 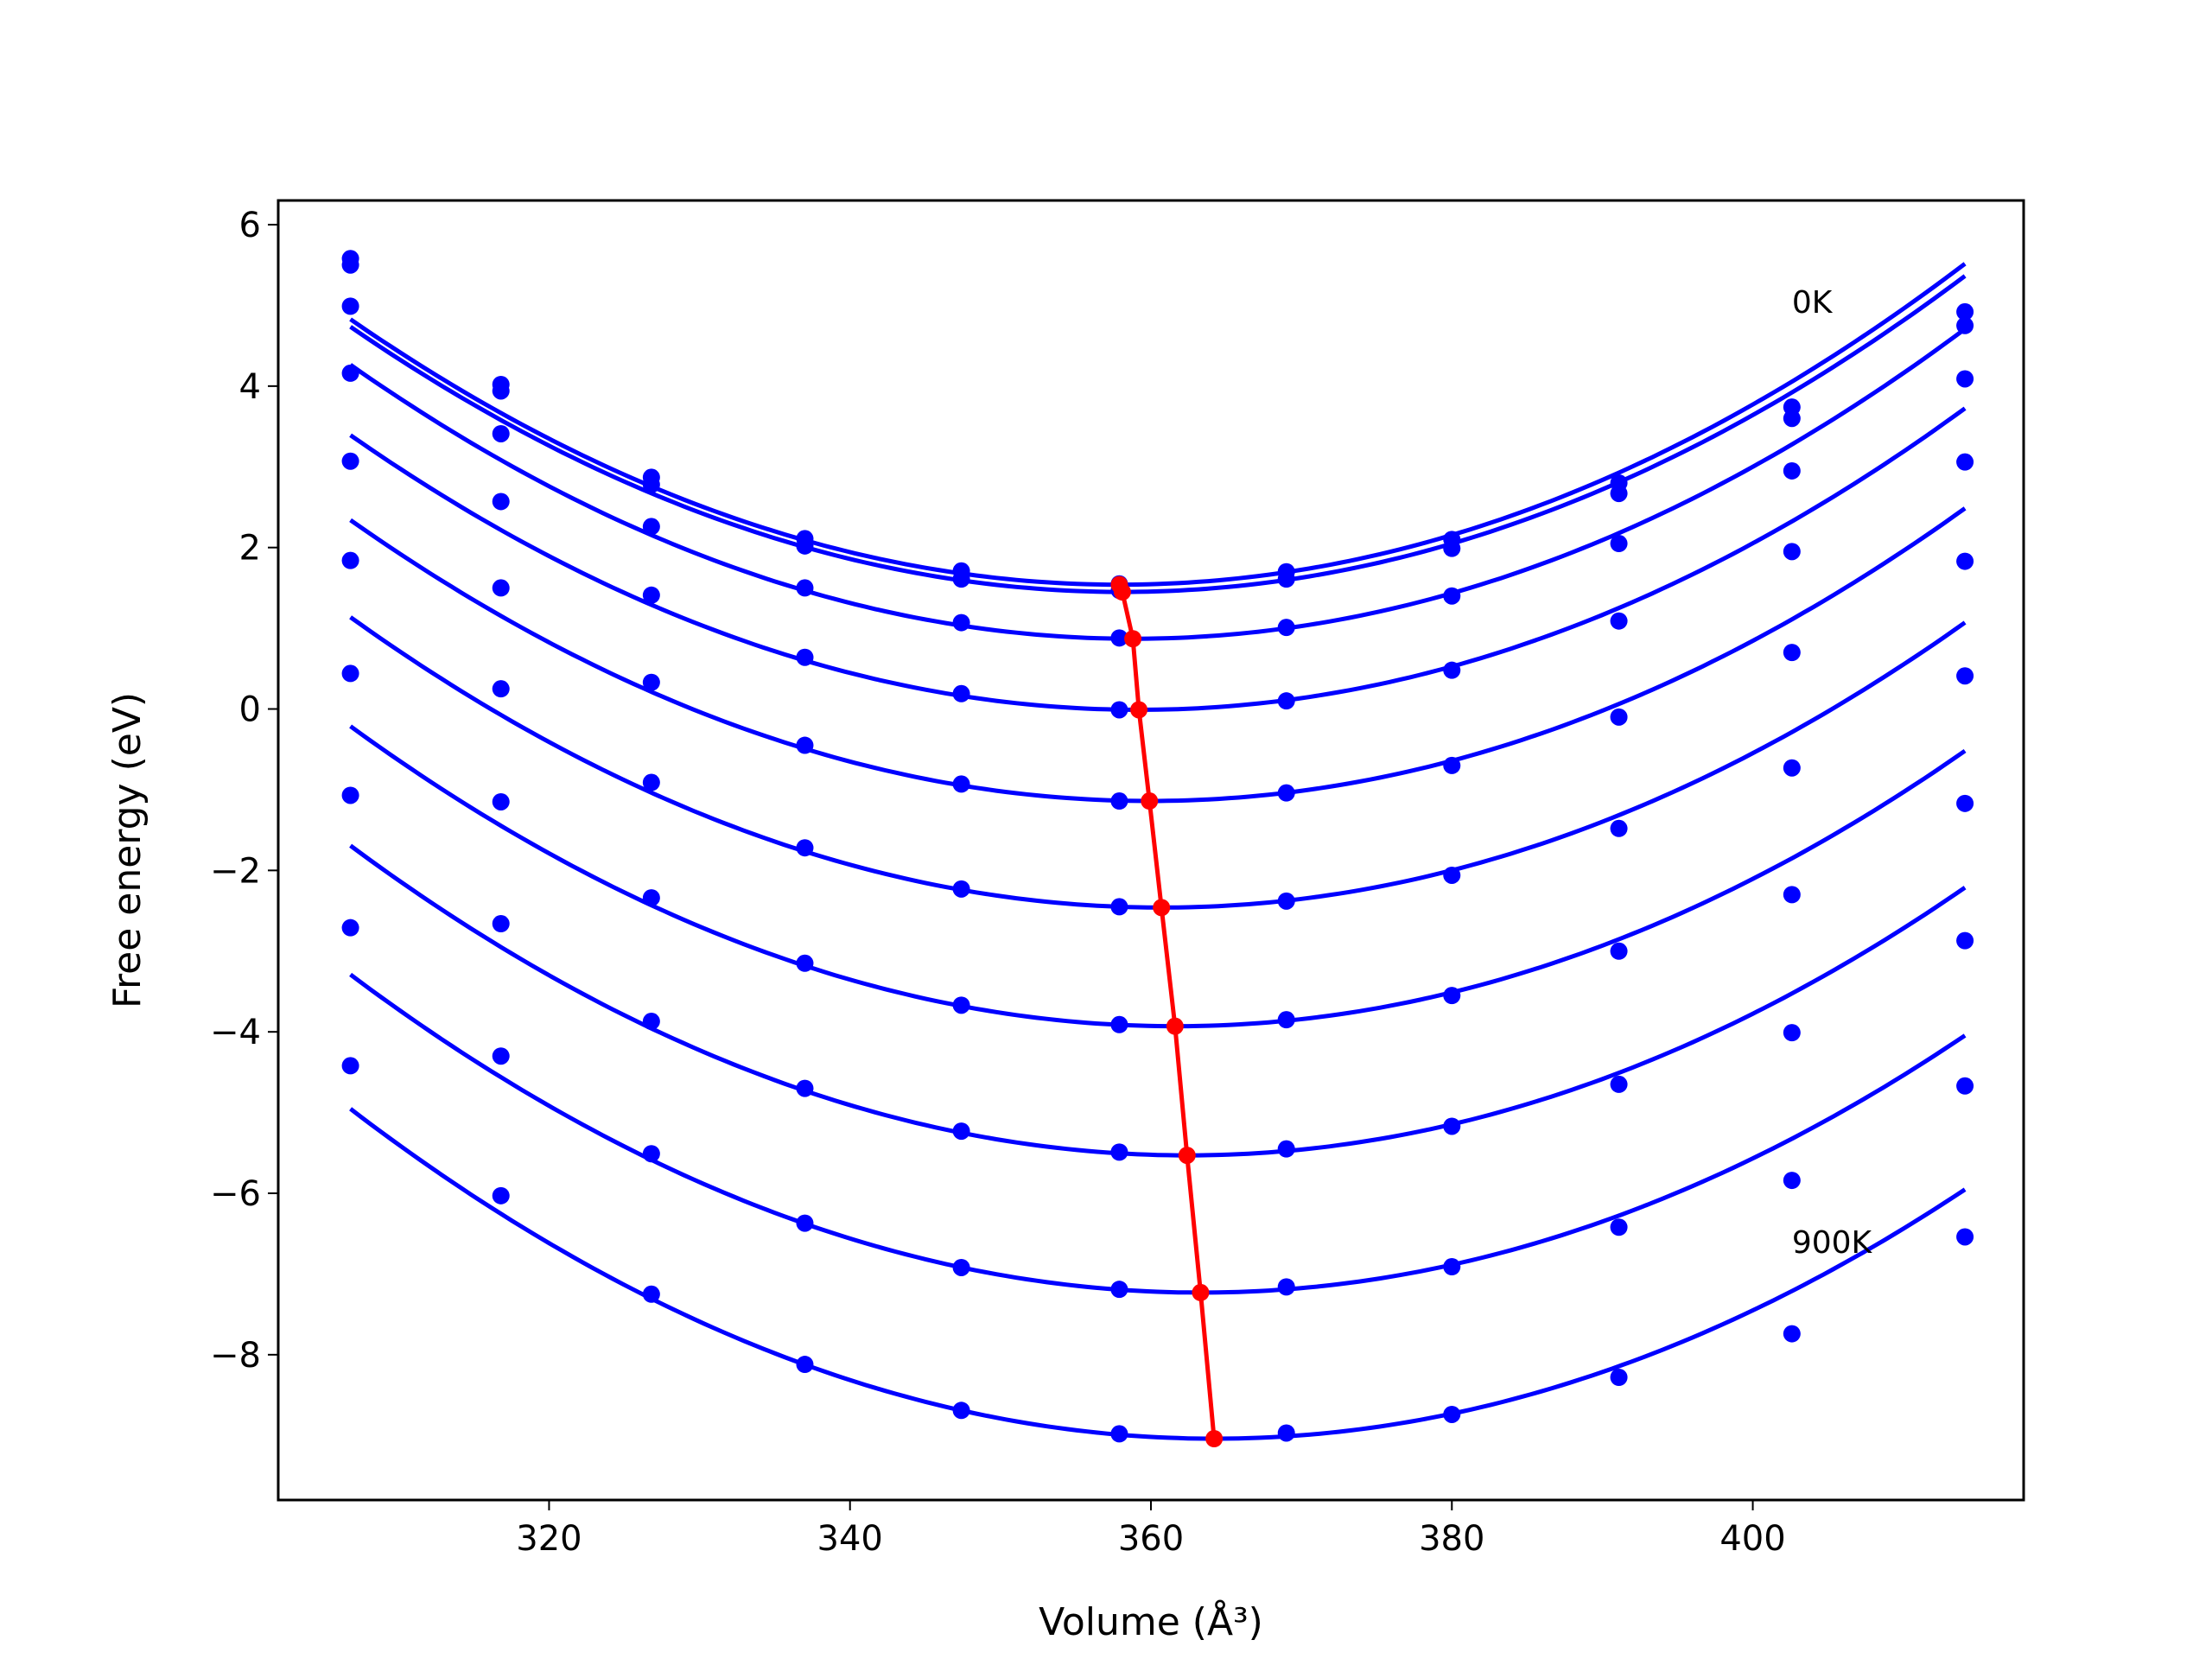 What do you see at coordinates (250, 225) in the screenshot?
I see `y-tick-label: 6` at bounding box center [250, 225].